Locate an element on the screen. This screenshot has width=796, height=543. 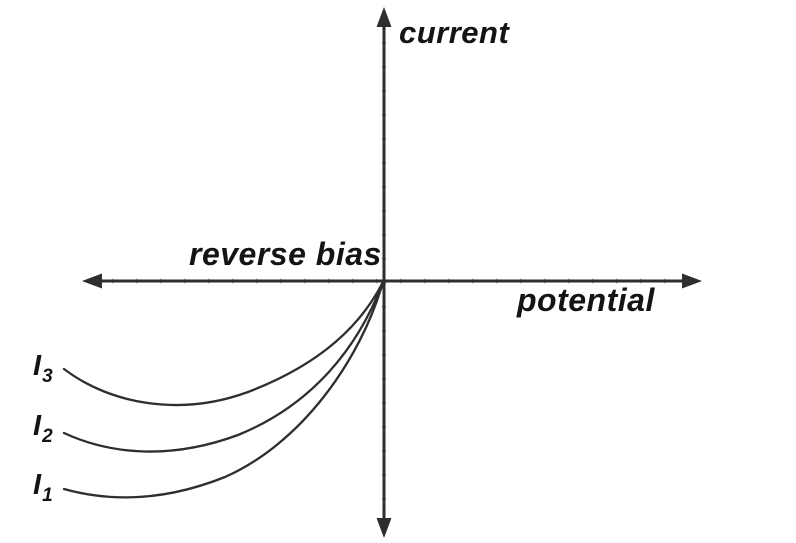
y-axis-label: current is located at coordinates (454, 32).